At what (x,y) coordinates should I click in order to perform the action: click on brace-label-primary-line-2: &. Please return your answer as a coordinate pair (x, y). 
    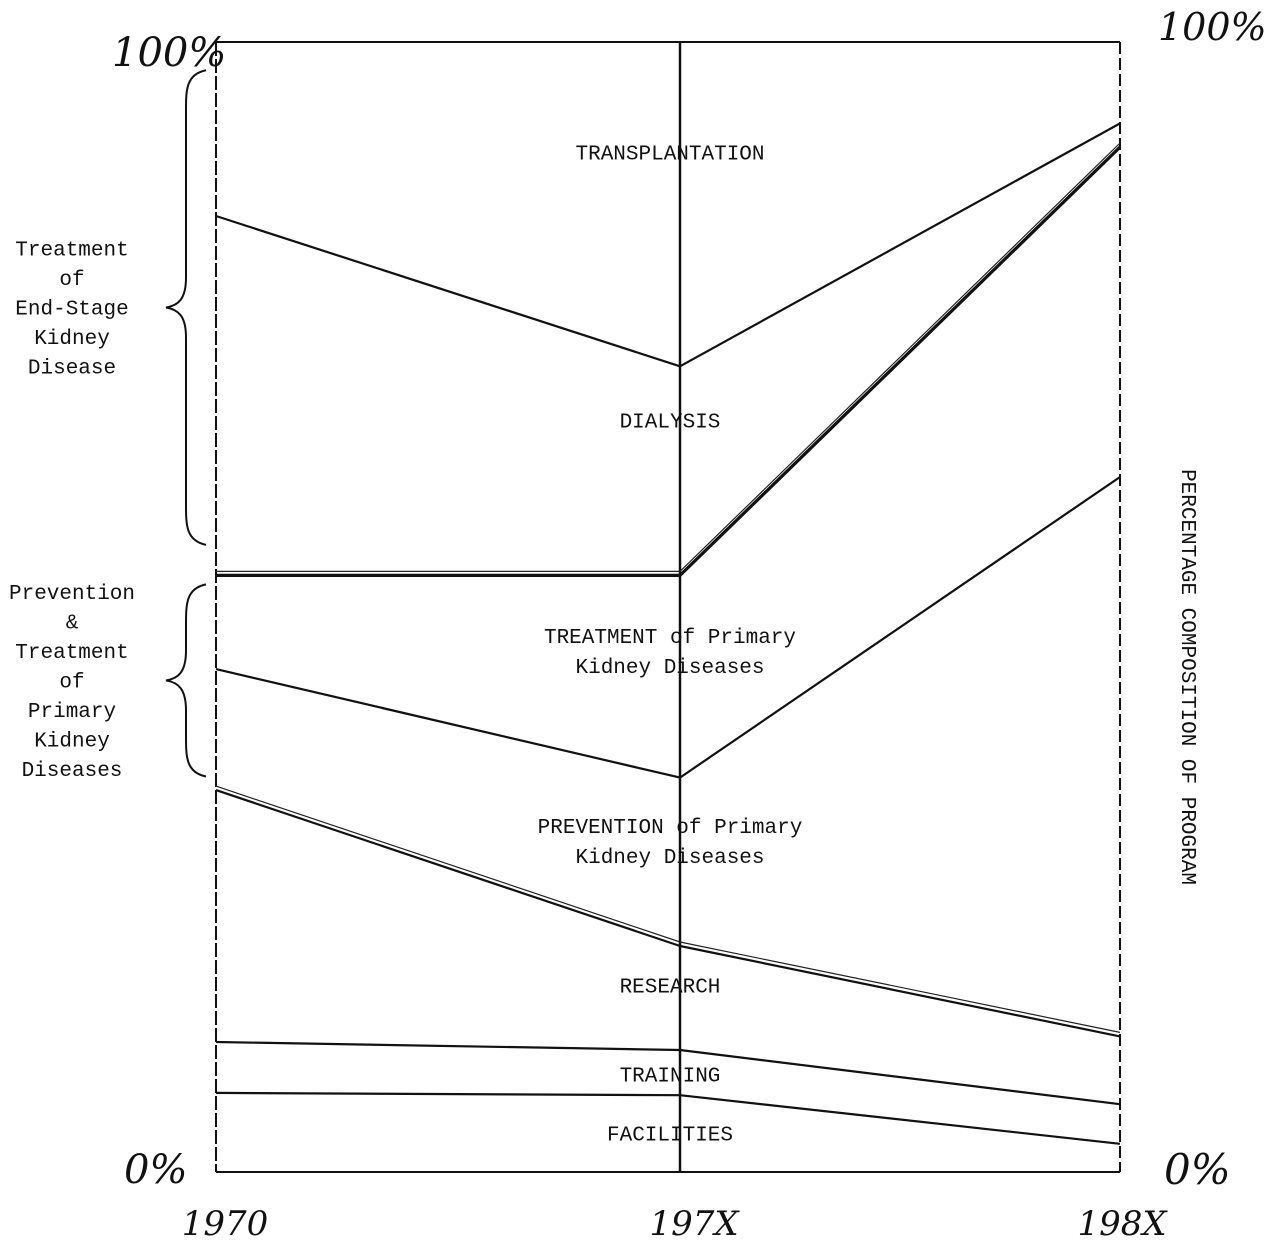
    Looking at the image, I should click on (72, 623).